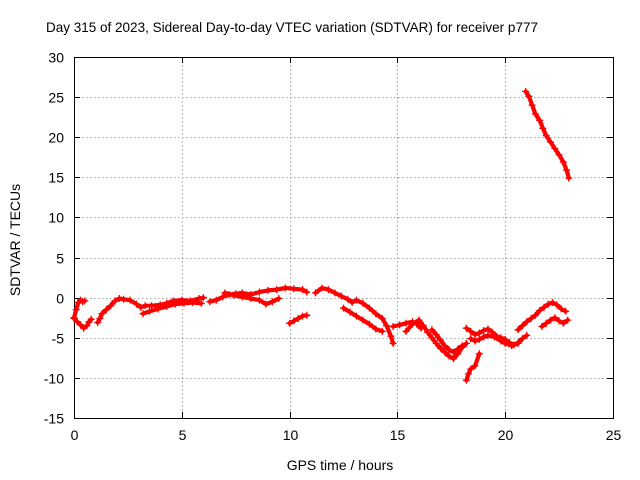  Describe the element at coordinates (15, 240) in the screenshot. I see `y-axis-label: SDTVAR / TECUs` at that location.